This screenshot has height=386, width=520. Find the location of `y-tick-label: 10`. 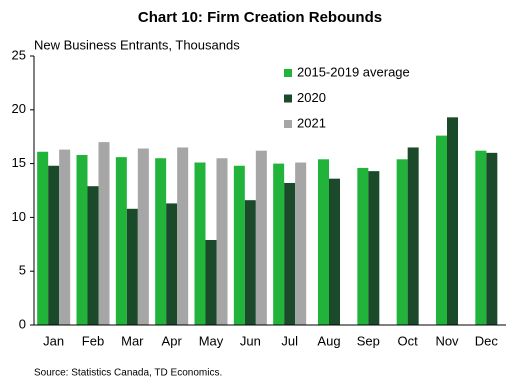

y-tick-label: 10 is located at coordinates (19, 216).